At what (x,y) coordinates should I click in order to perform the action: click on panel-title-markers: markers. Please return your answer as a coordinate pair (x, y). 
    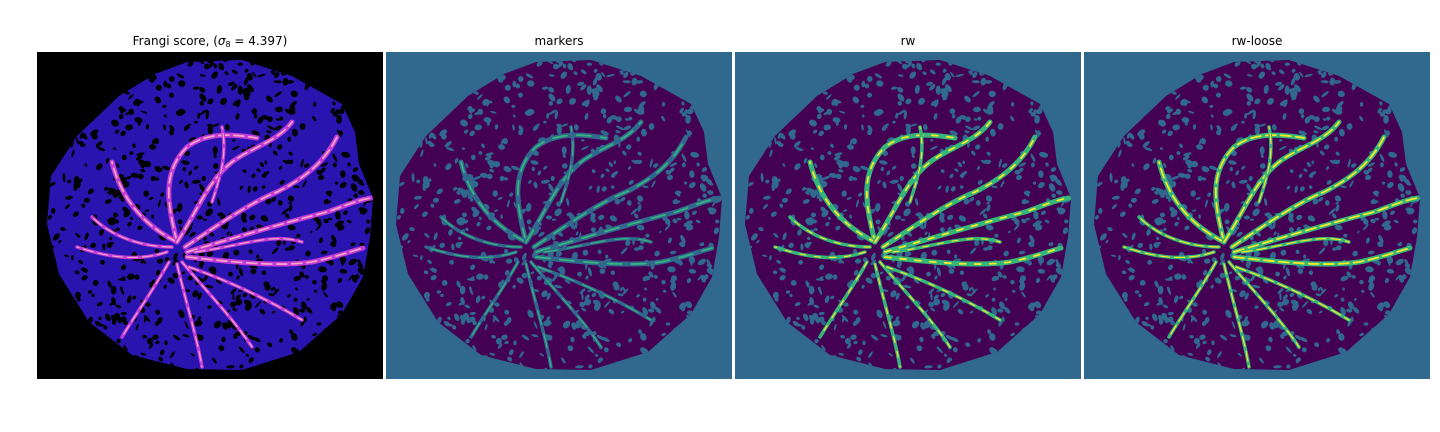
    Looking at the image, I should click on (559, 41).